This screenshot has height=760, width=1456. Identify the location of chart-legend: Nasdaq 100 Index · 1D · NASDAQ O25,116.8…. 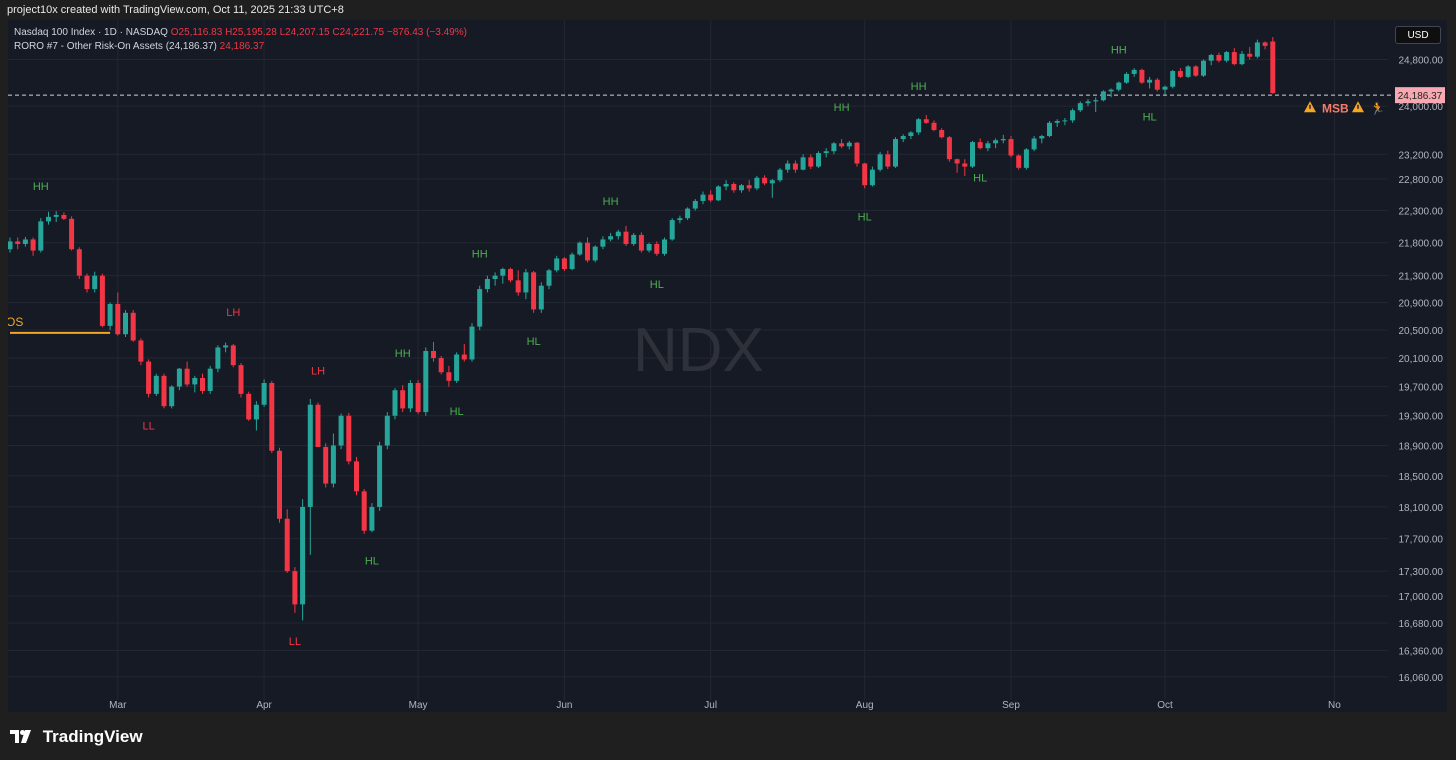
(240, 40).